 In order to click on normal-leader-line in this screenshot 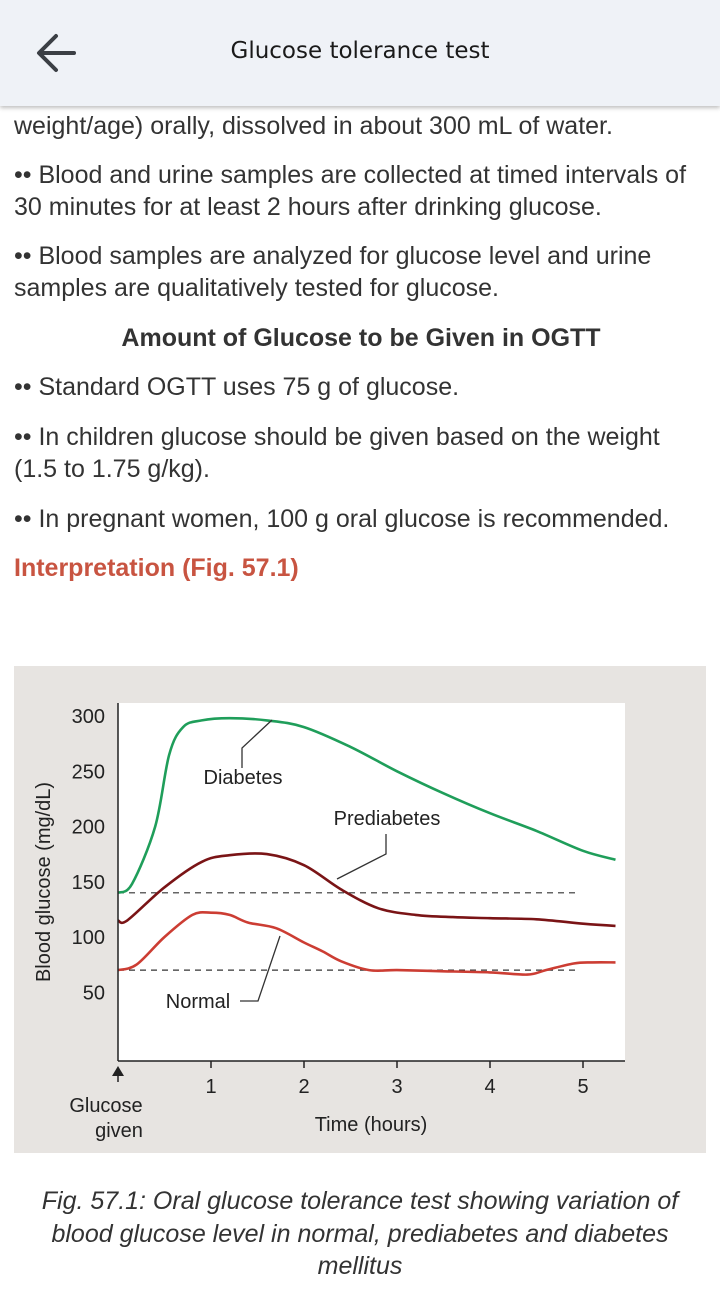, I will do `click(260, 968)`.